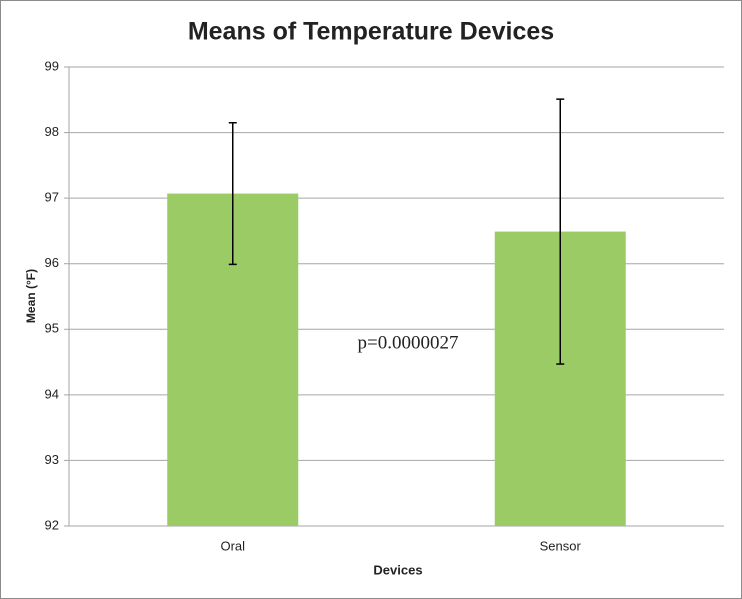  I want to click on y-axis-title: Mean (°F), so click(31, 296).